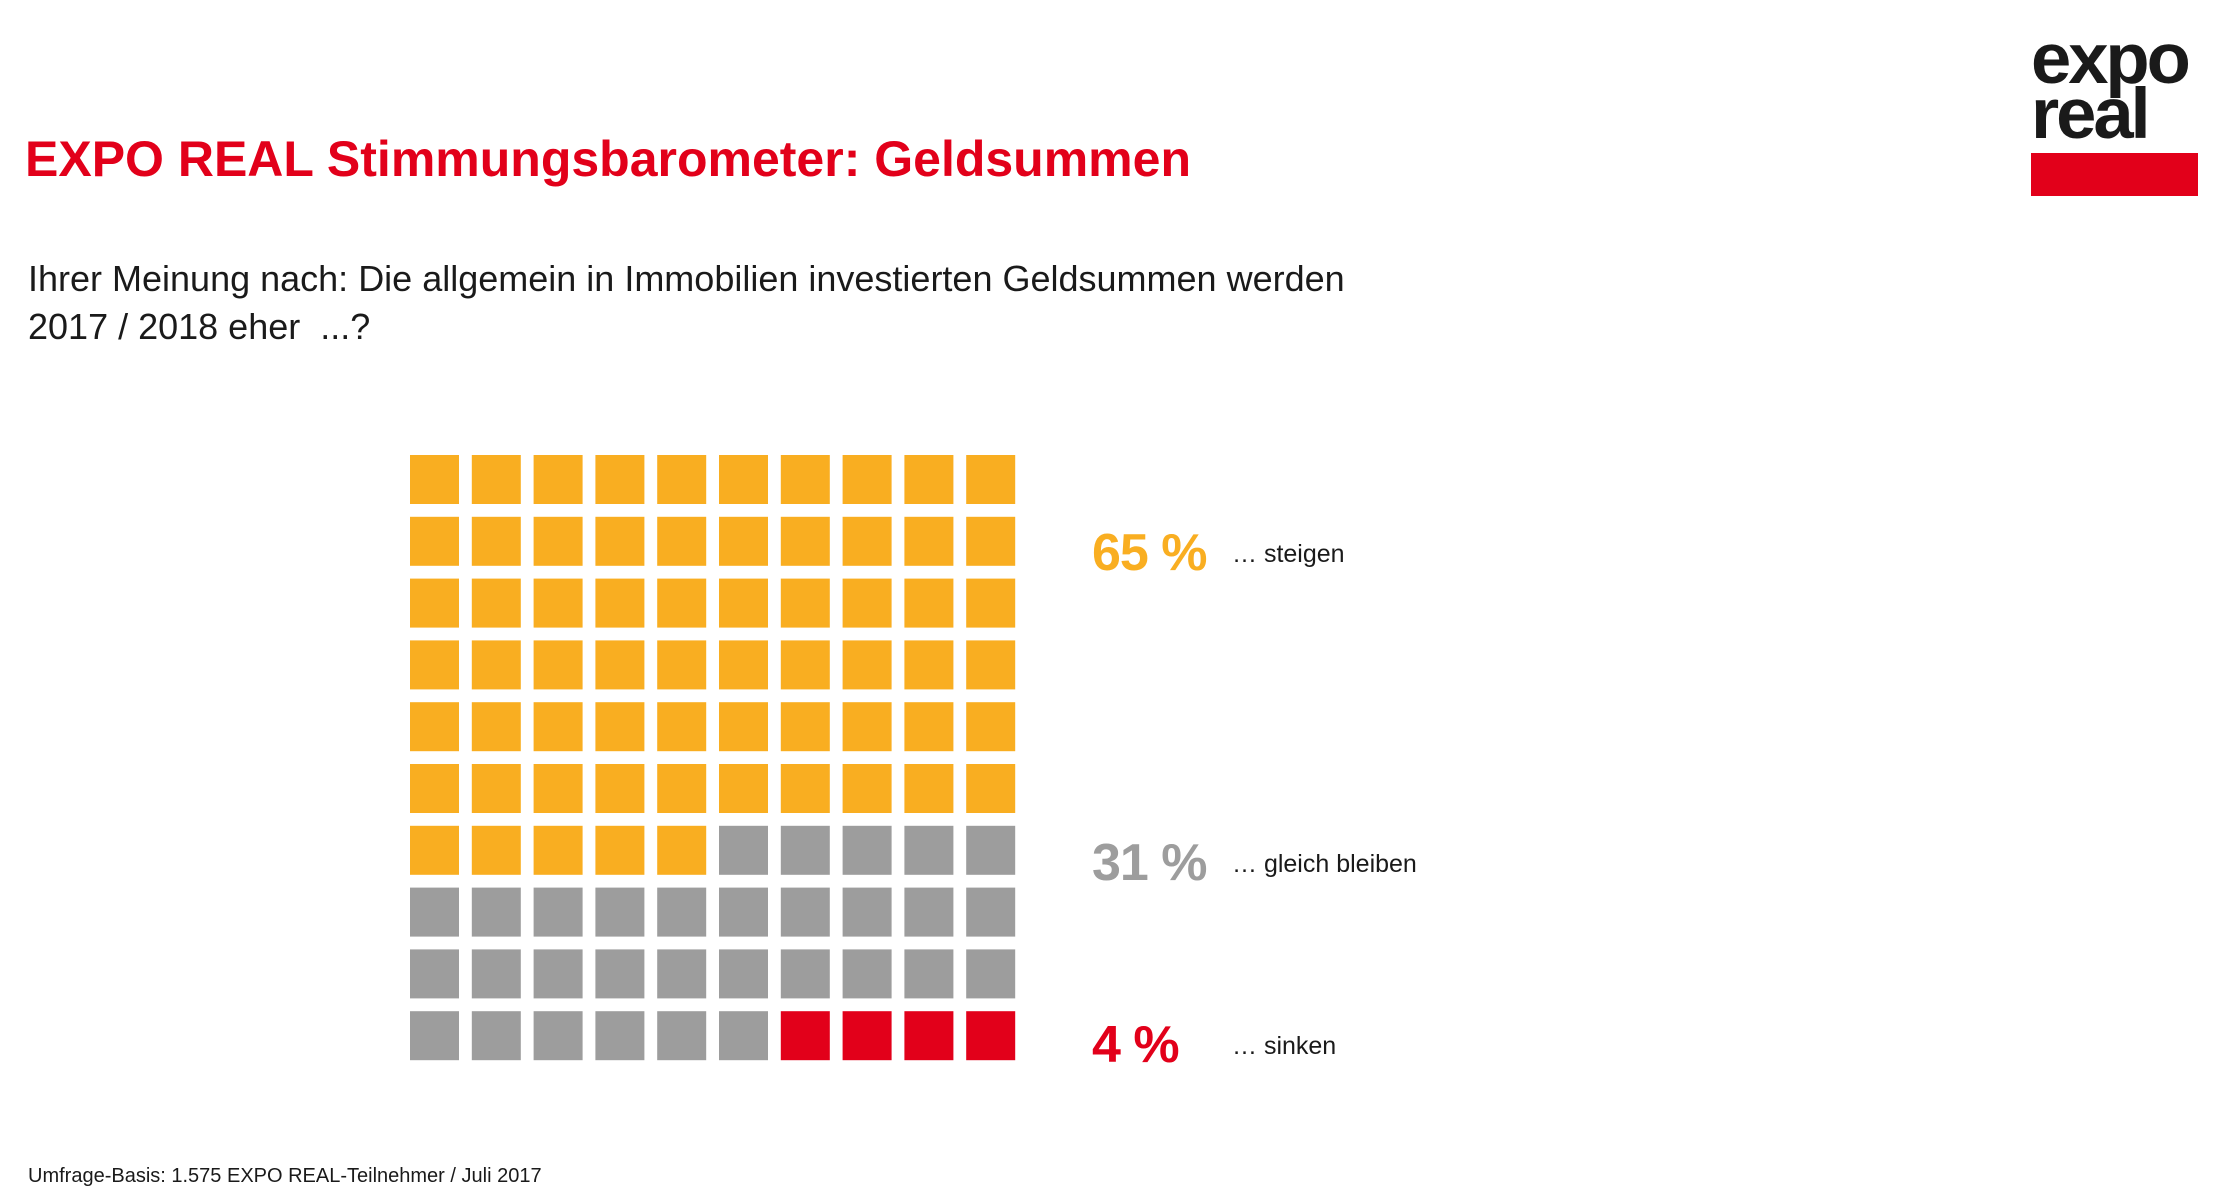 The image size is (2221, 1200). Describe the element at coordinates (199, 326) in the screenshot. I see `question-line-2: 2017 / 2018 eher ...?` at that location.